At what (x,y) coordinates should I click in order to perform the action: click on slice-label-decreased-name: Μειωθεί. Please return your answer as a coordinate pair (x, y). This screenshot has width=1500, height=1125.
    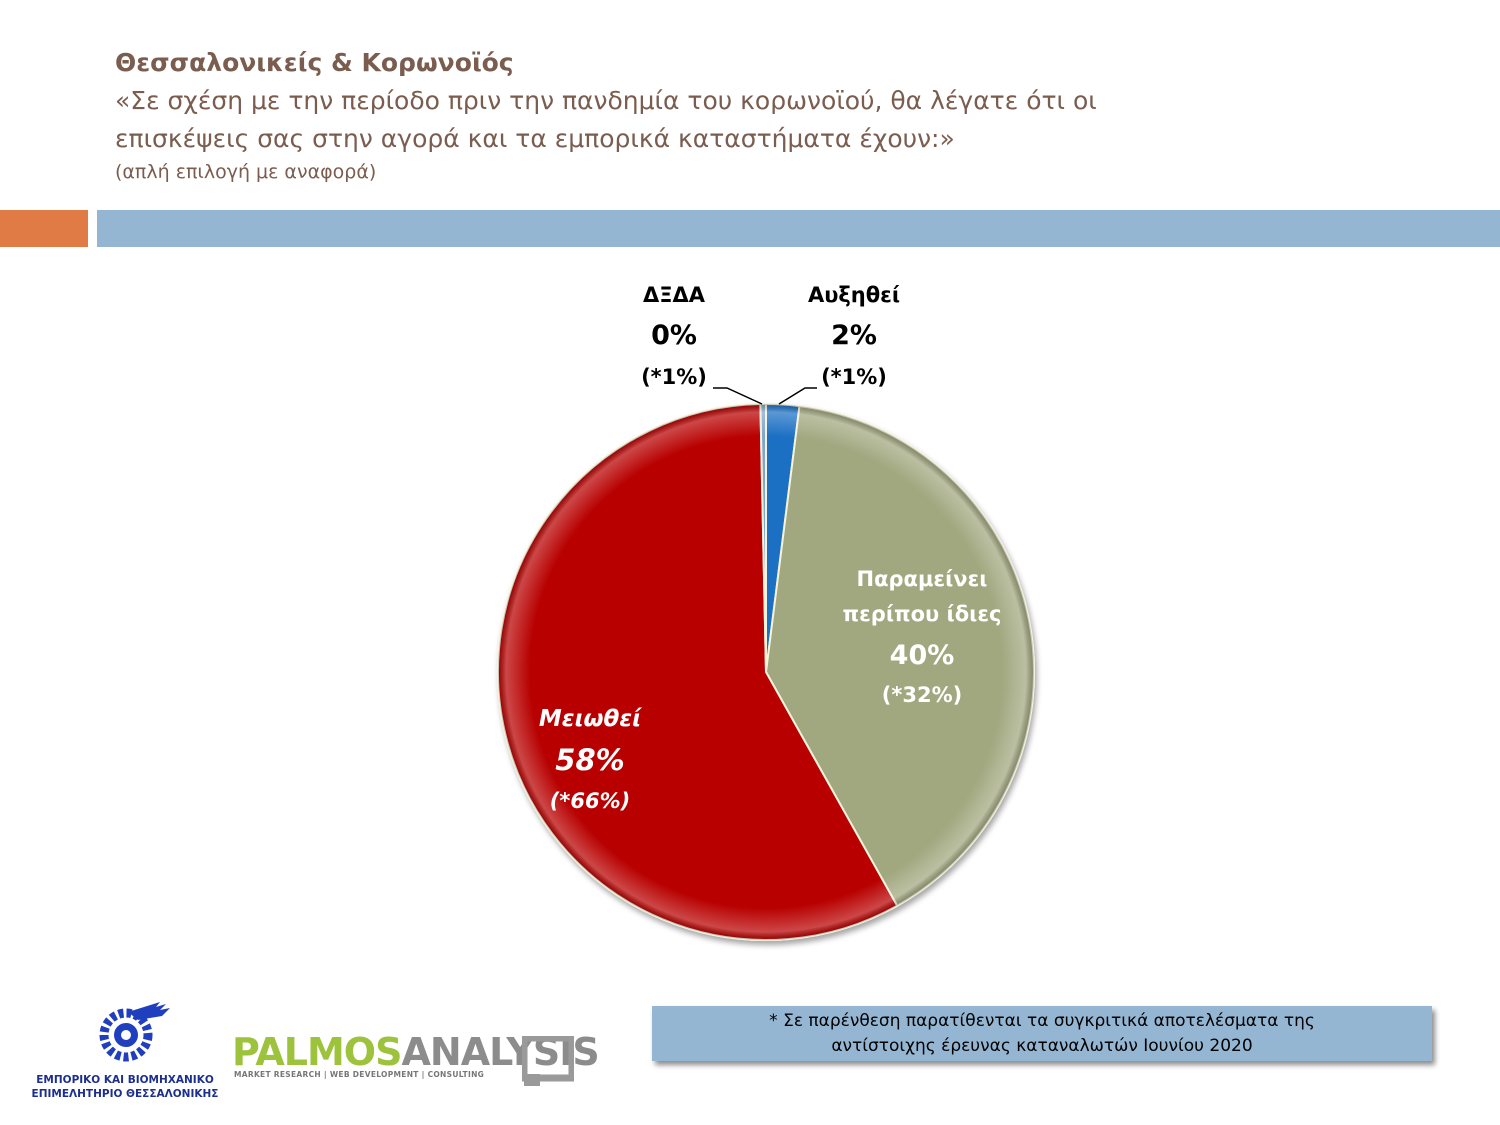
    Looking at the image, I should click on (591, 719).